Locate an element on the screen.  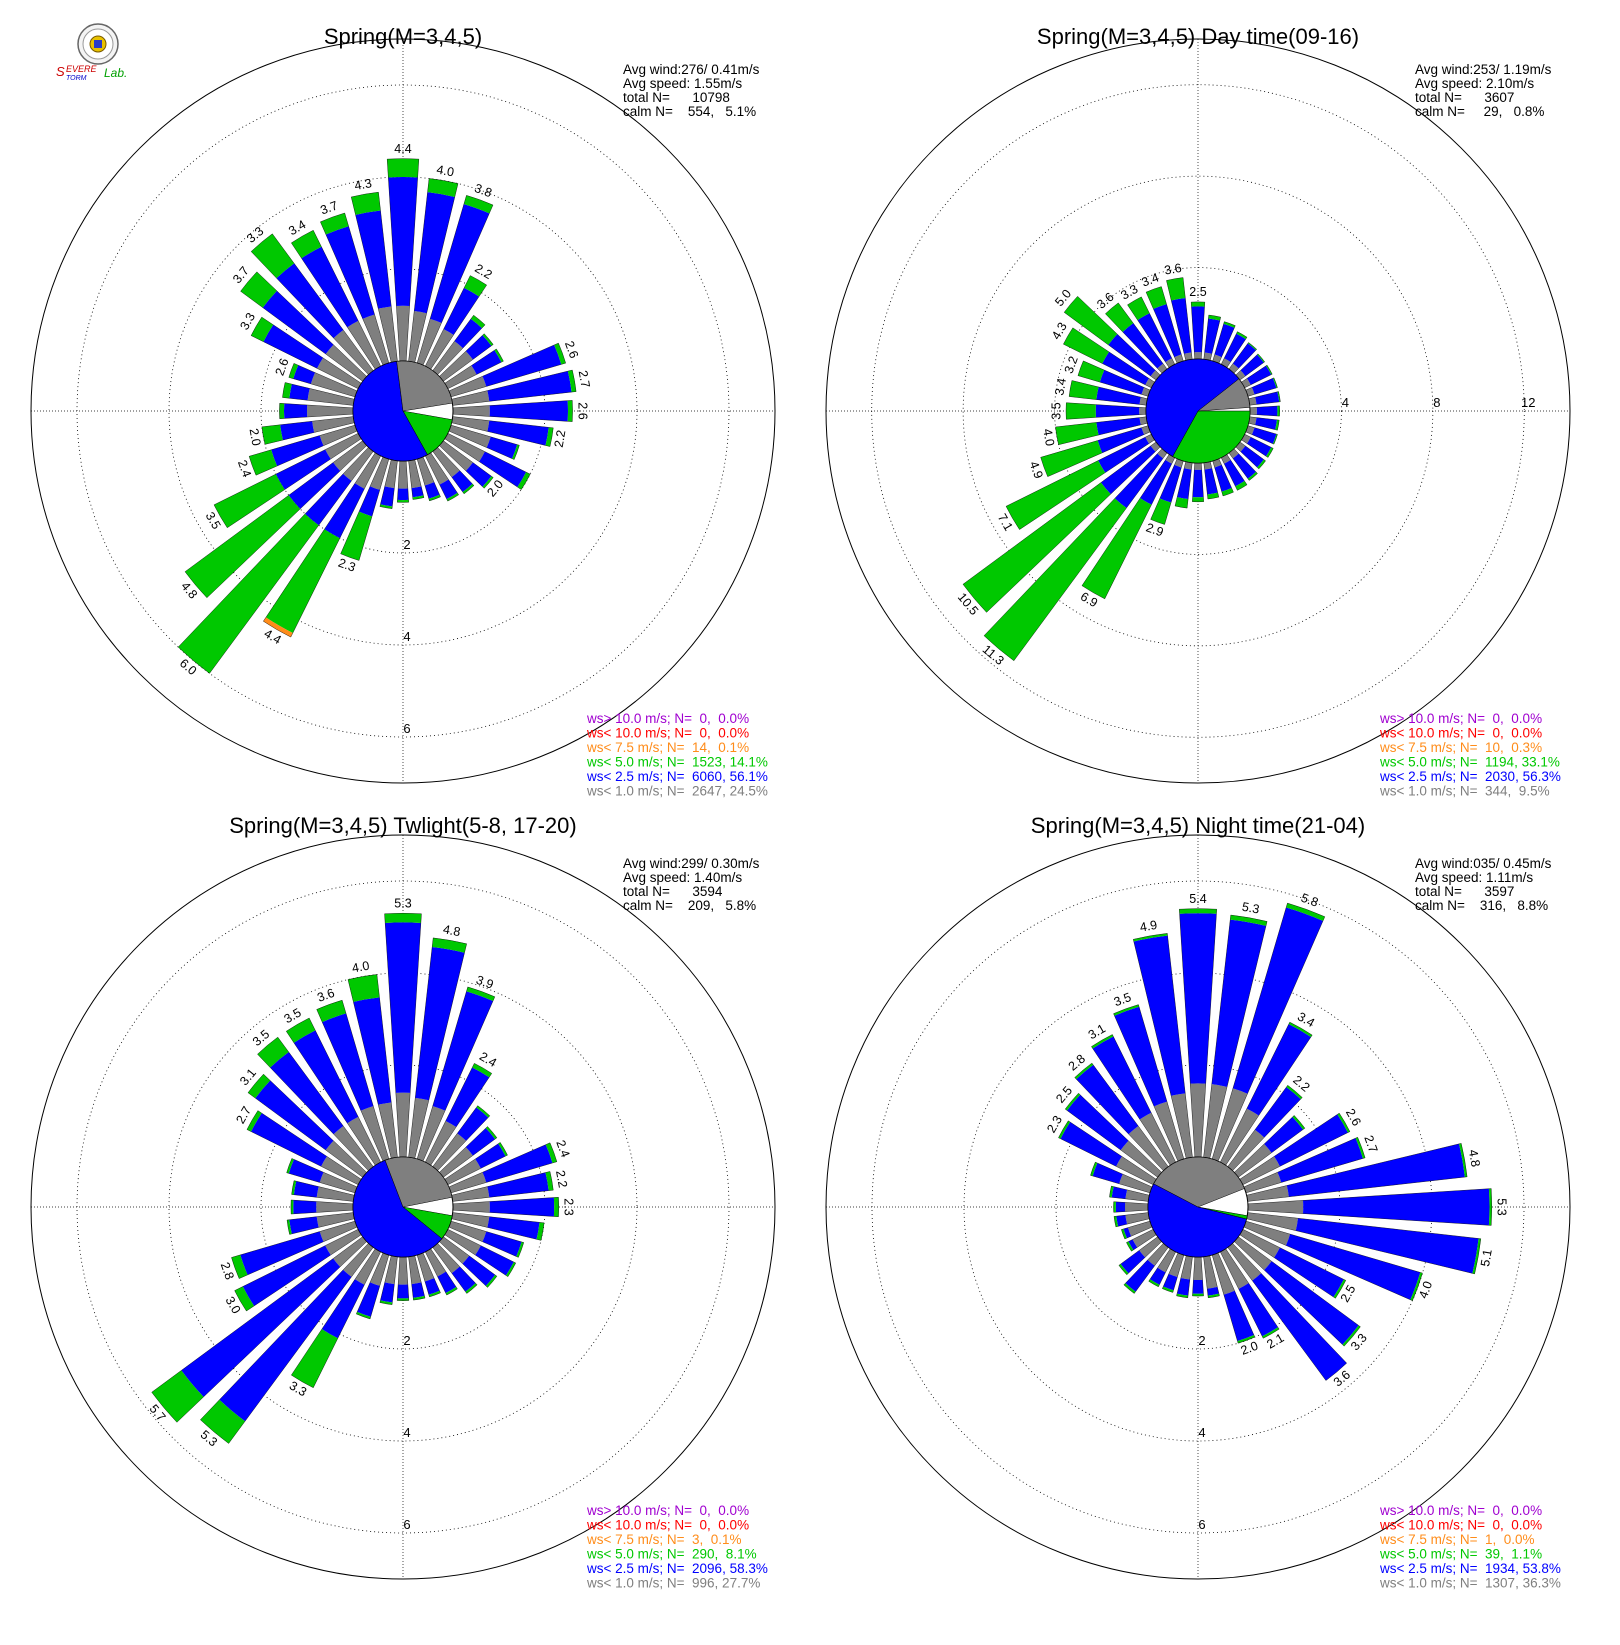
bar-label-290: 2.6 is located at coordinates (282, 366).